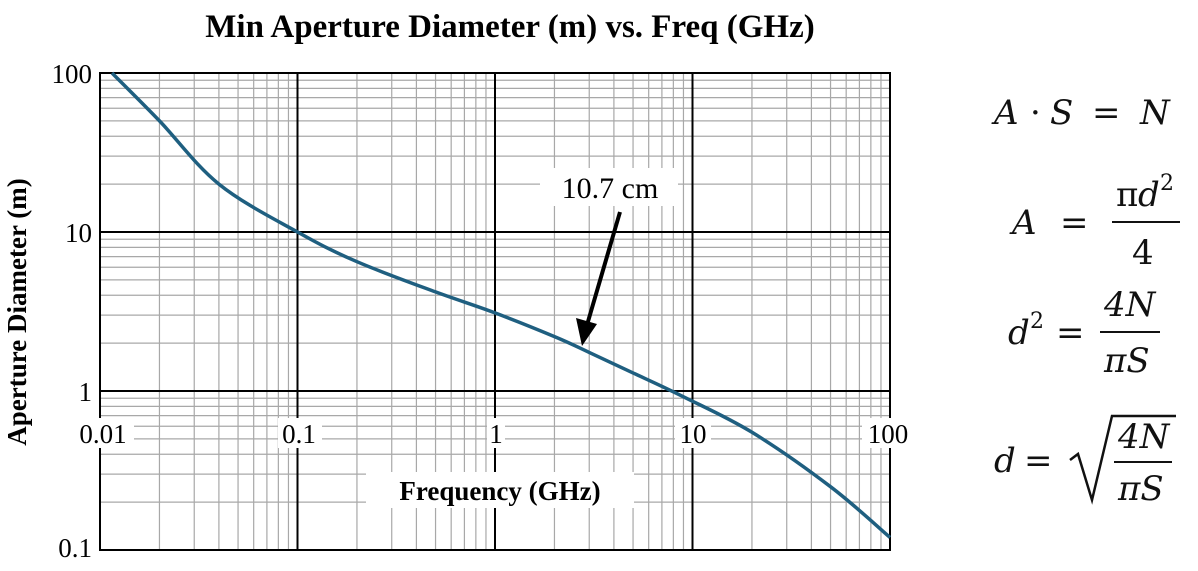  Describe the element at coordinates (86, 392) in the screenshot. I see `y-tick-label-1: 1` at that location.